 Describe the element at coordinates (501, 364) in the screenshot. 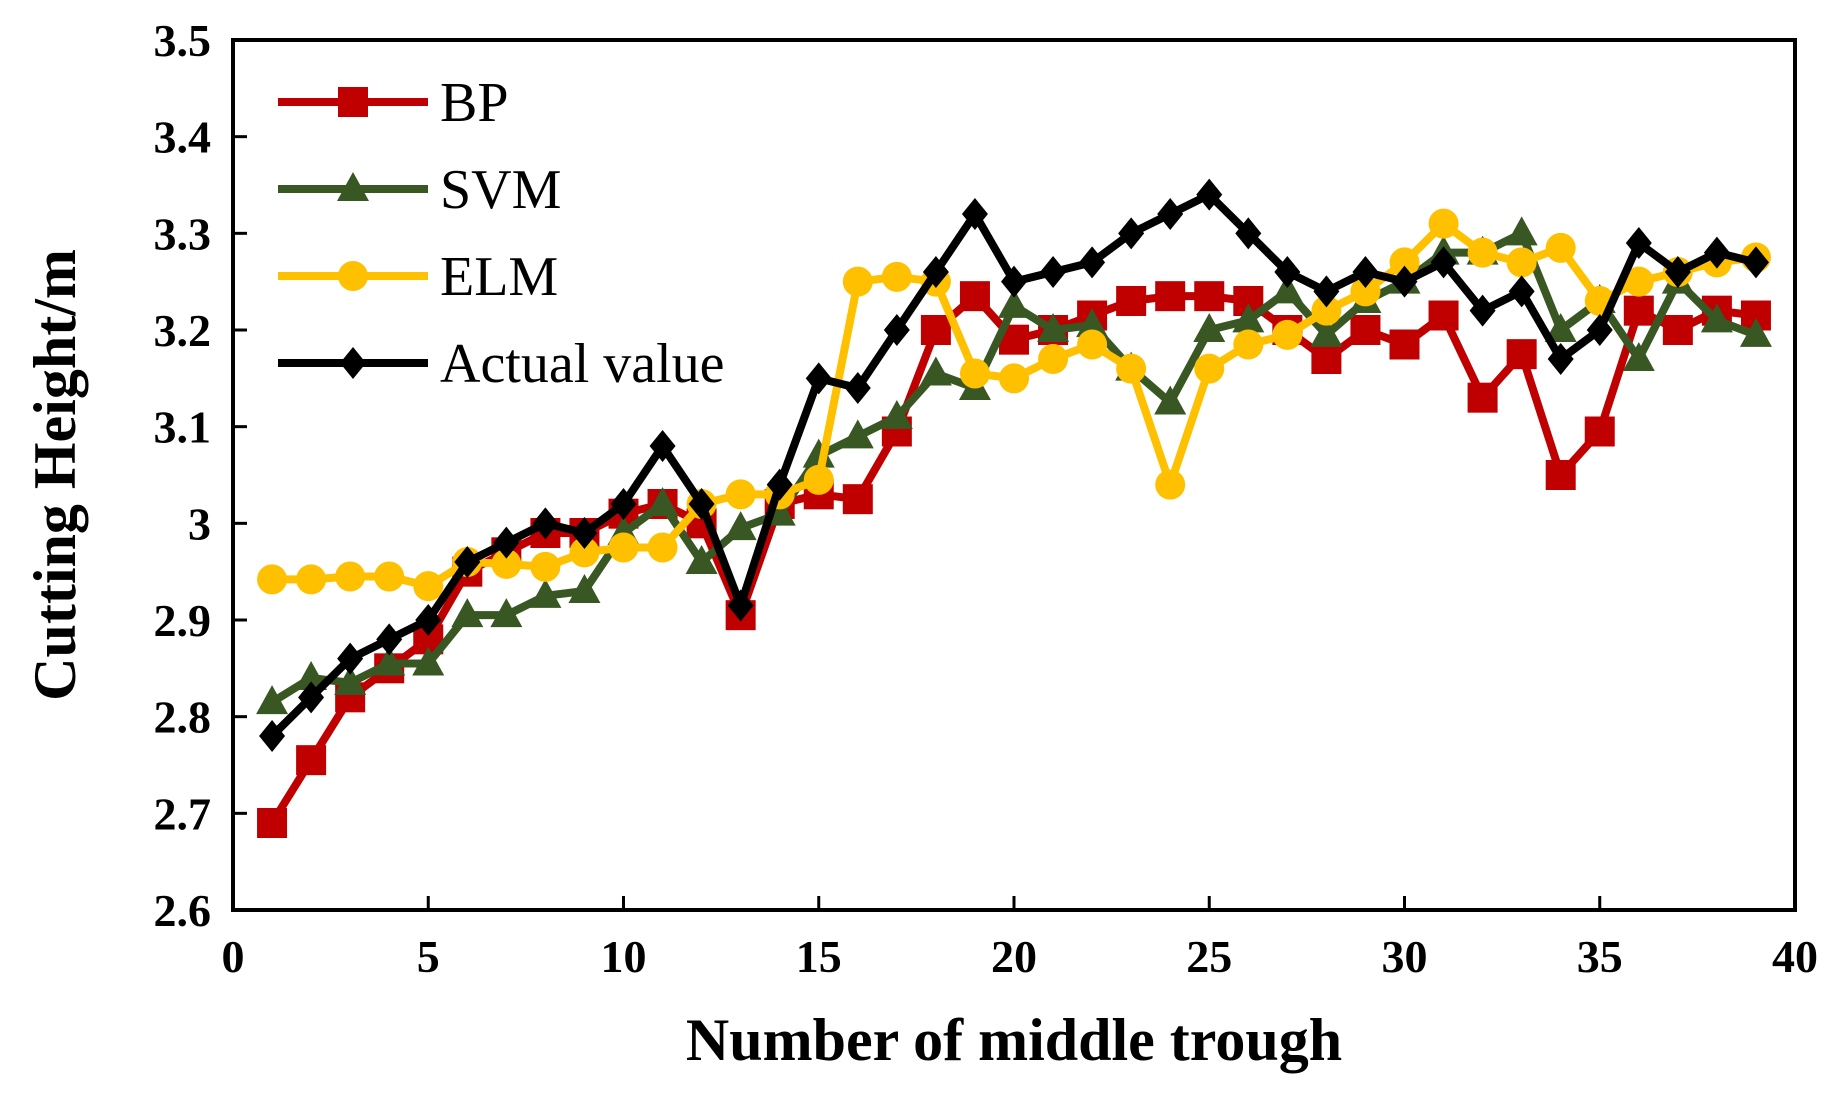

I see `legend-item-actual-value: Actual value` at that location.